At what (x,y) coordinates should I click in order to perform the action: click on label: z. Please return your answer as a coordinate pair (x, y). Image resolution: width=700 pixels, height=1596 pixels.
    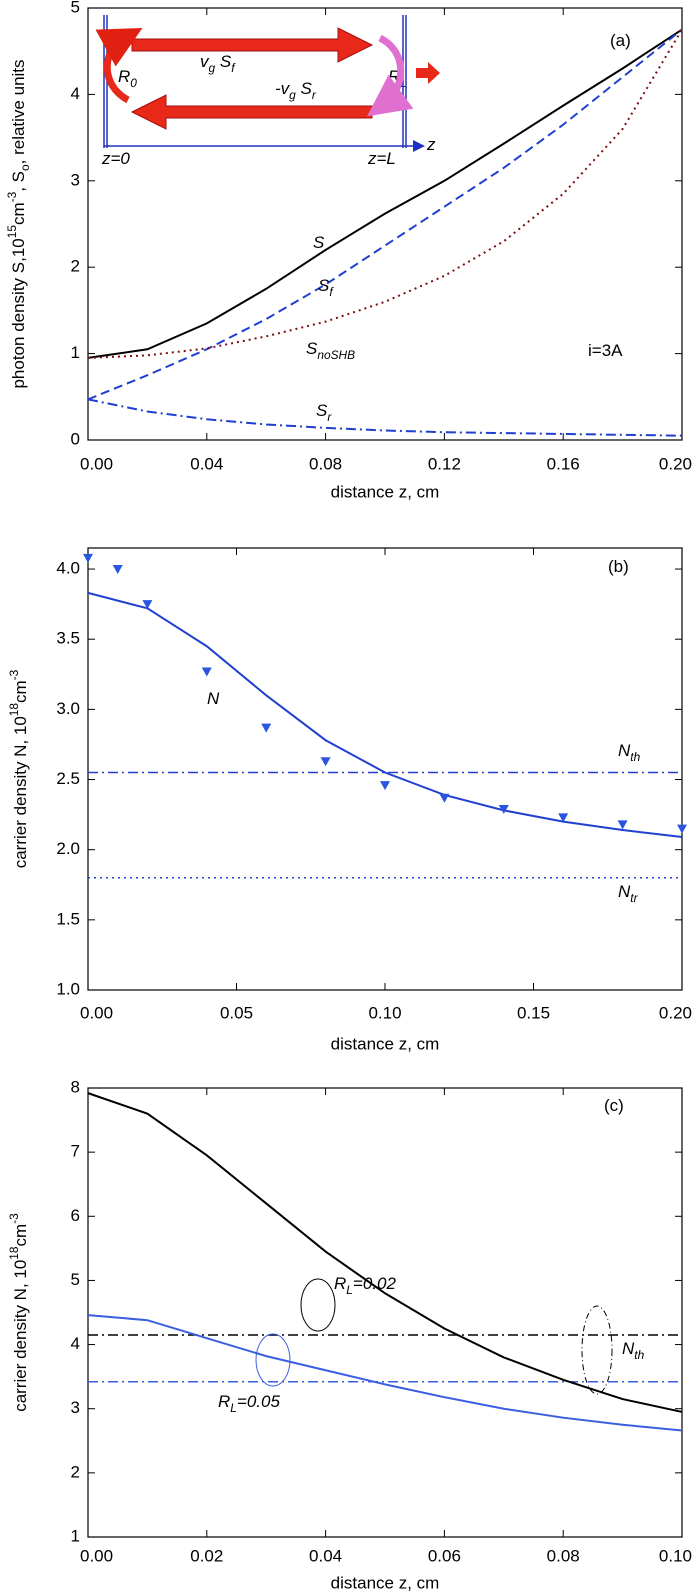
    Looking at the image, I should click on (431, 144).